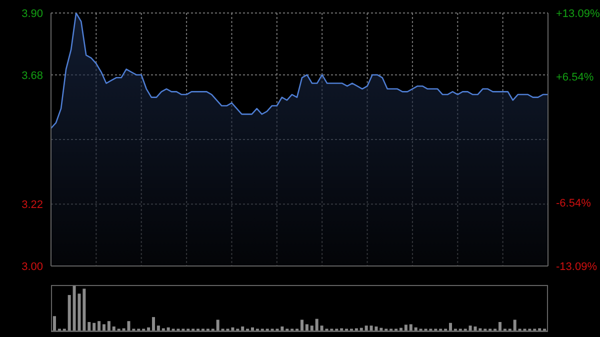 The image size is (600, 337). I want to click on y-tick-label: 3.90, so click(32, 14).